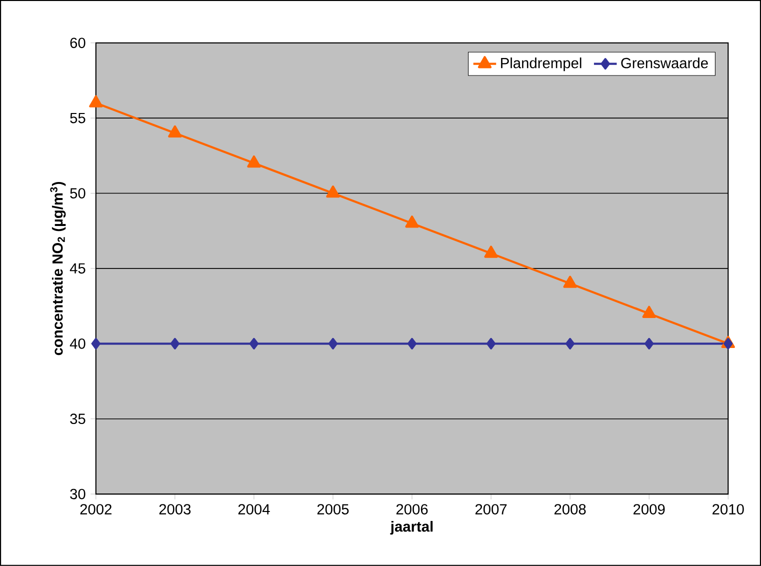  Describe the element at coordinates (78, 43) in the screenshot. I see `y-tick-label: 60` at that location.